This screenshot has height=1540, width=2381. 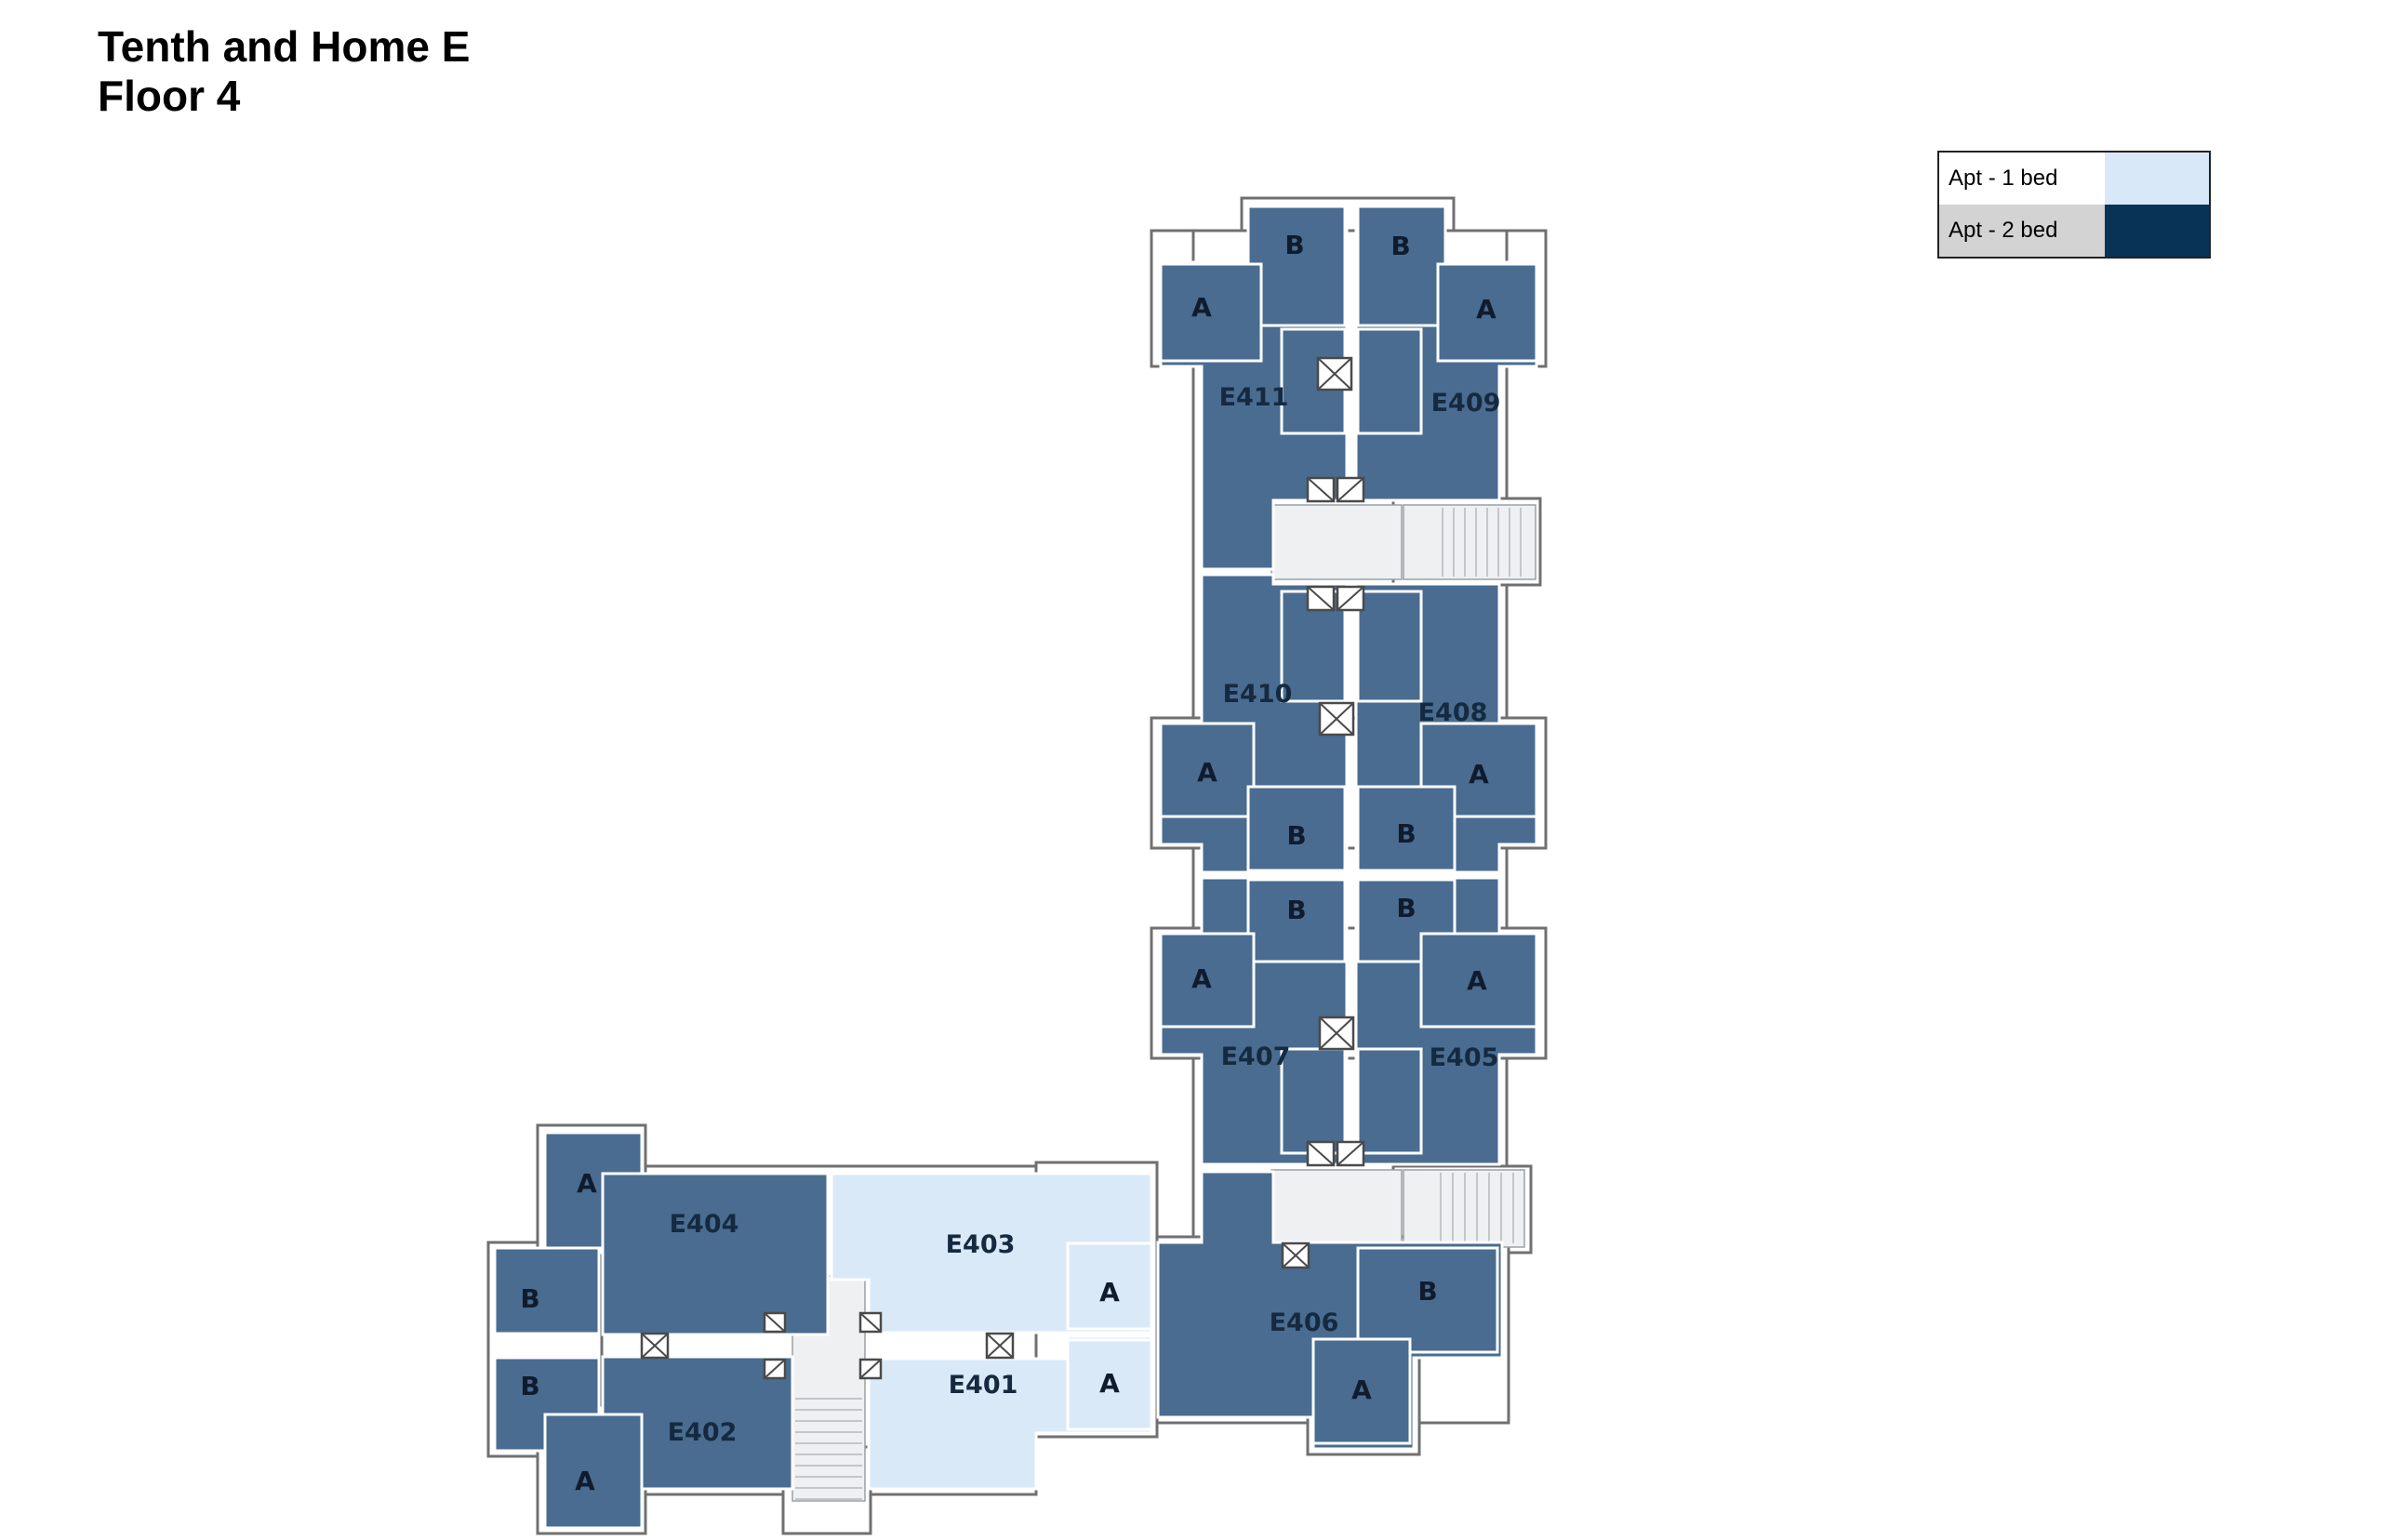 I want to click on unit-e404, so click(x=661, y=1233).